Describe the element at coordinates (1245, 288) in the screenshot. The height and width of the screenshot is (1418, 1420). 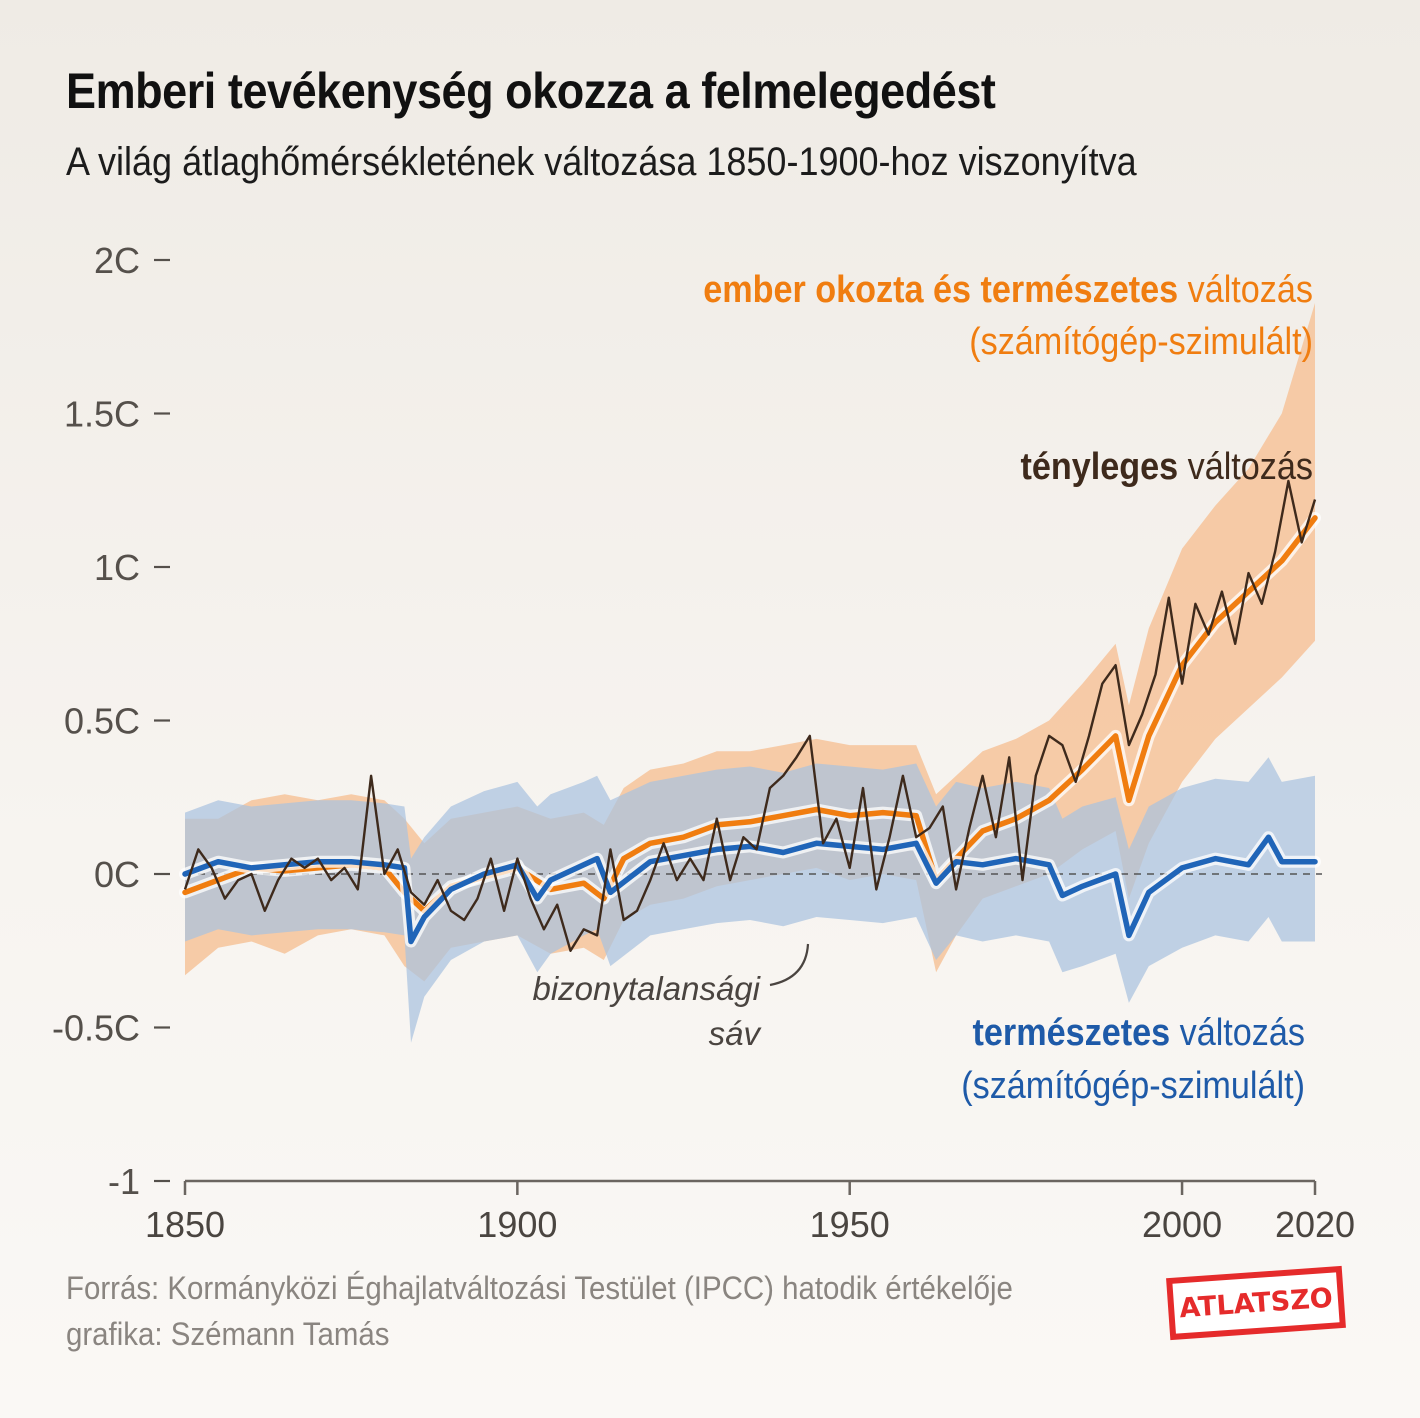
I see `legend-human-rest: változás` at that location.